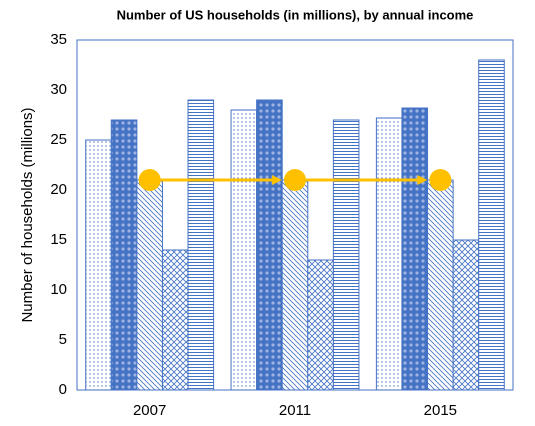 The height and width of the screenshot is (426, 535). I want to click on y-tick-label: 30, so click(58, 89).